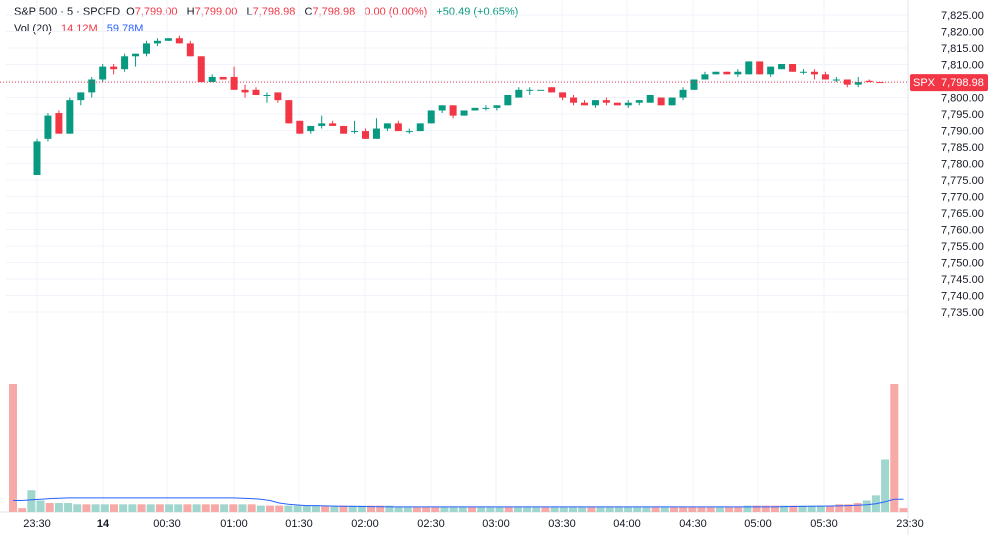 The width and height of the screenshot is (1000, 535). What do you see at coordinates (190, 12) in the screenshot?
I see `high-label: H` at bounding box center [190, 12].